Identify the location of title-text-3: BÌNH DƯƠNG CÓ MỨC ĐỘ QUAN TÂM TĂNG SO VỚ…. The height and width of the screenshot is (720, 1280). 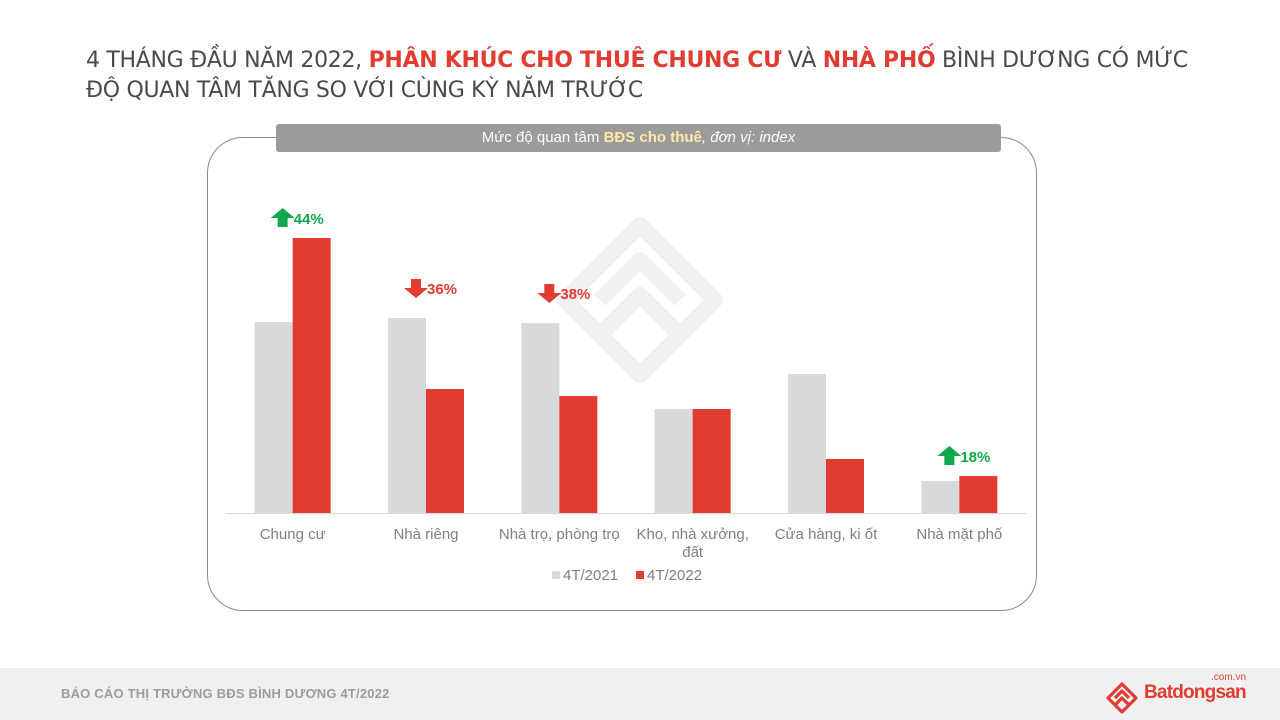
(637, 75).